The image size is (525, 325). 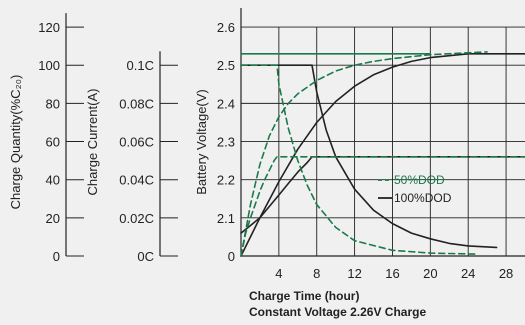 I want to click on current-tick-label: 0.04C, so click(x=136, y=180).